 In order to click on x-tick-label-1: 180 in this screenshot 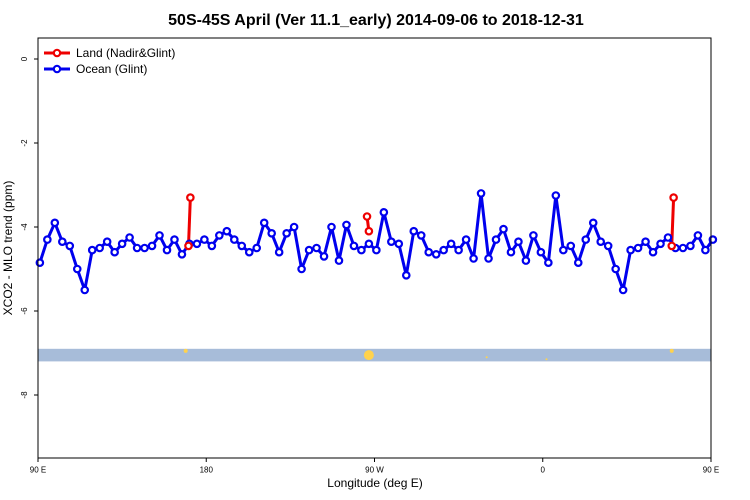, I will do `click(207, 470)`.